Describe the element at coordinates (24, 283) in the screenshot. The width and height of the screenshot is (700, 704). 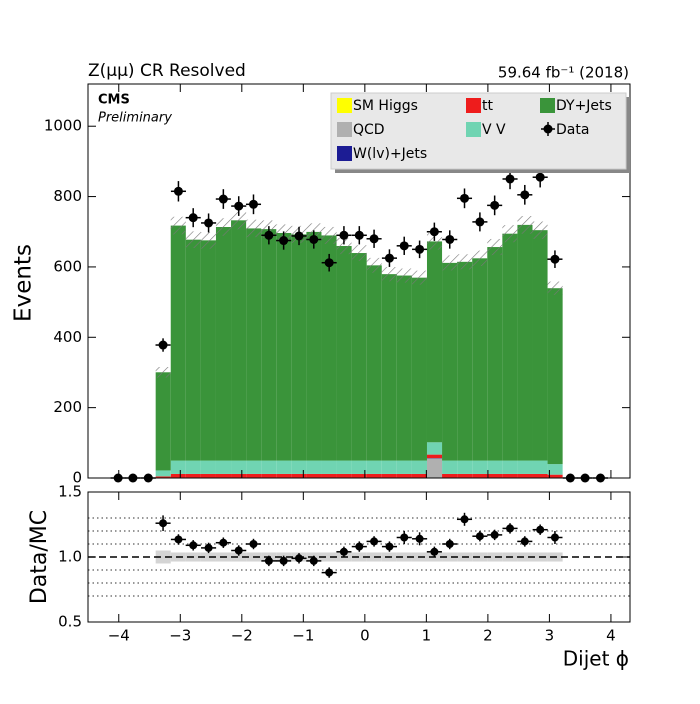
I see `y-axis-label: Events` at that location.